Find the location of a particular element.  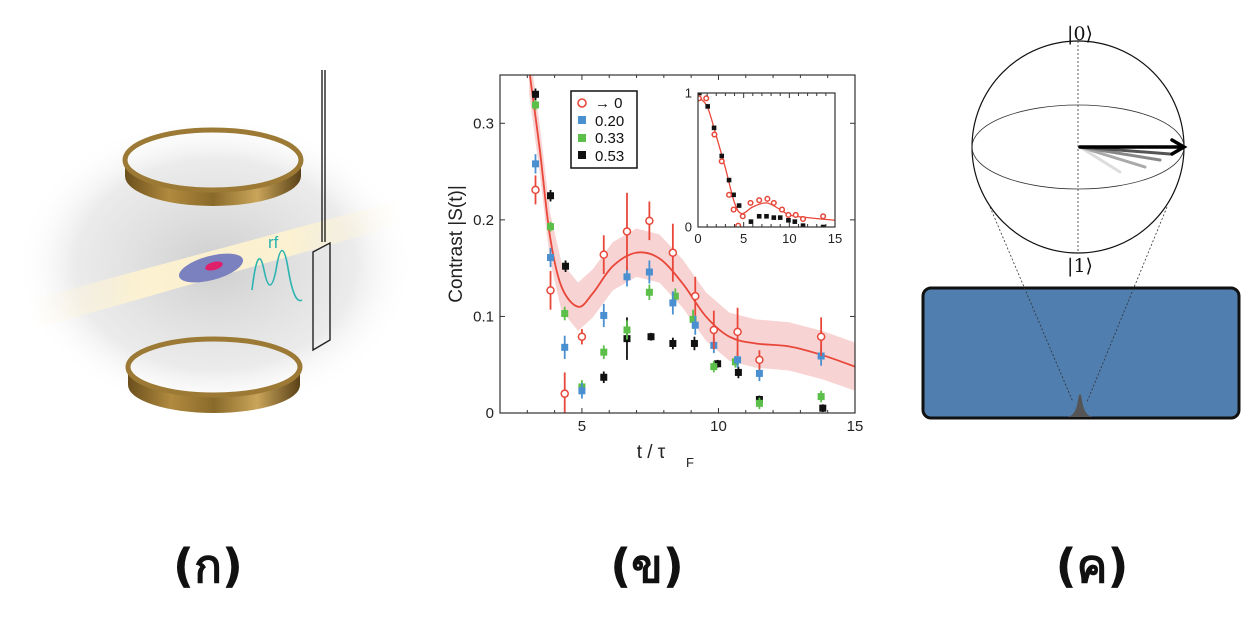

legend-label-2: 0.33 is located at coordinates (609, 138).